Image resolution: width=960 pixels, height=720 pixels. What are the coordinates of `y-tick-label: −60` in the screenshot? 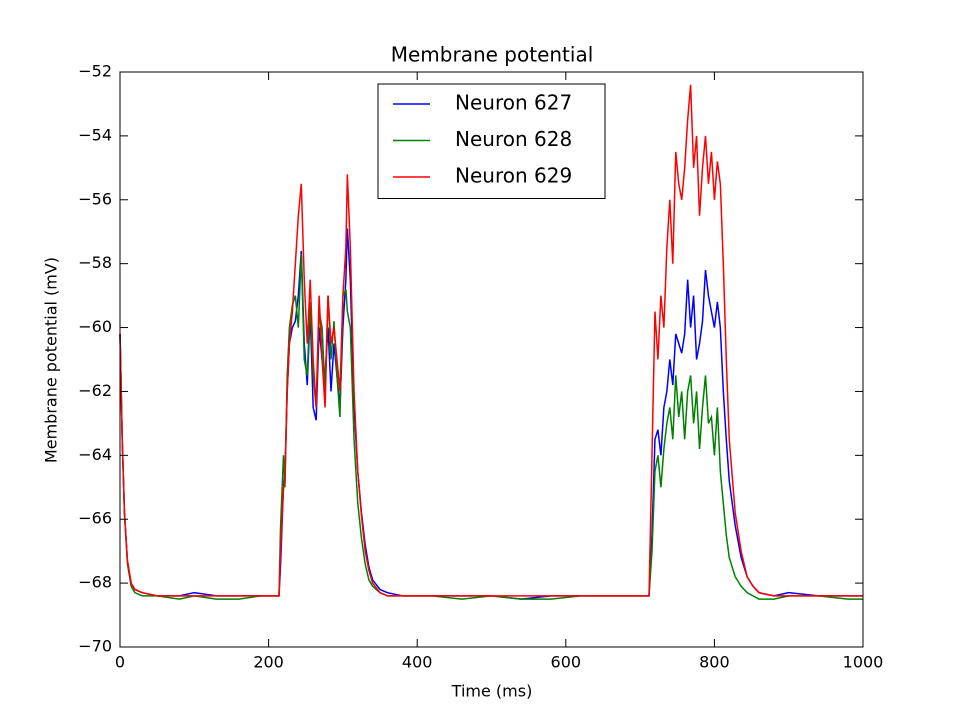 It's located at (95, 326).